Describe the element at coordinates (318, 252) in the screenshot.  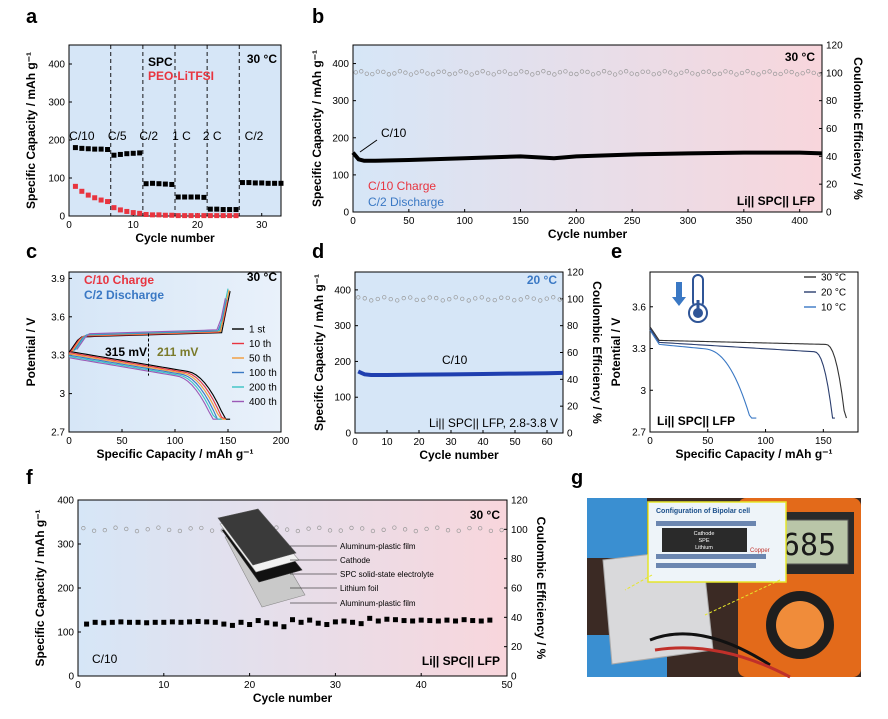
I see `panel-label-d: d` at that location.